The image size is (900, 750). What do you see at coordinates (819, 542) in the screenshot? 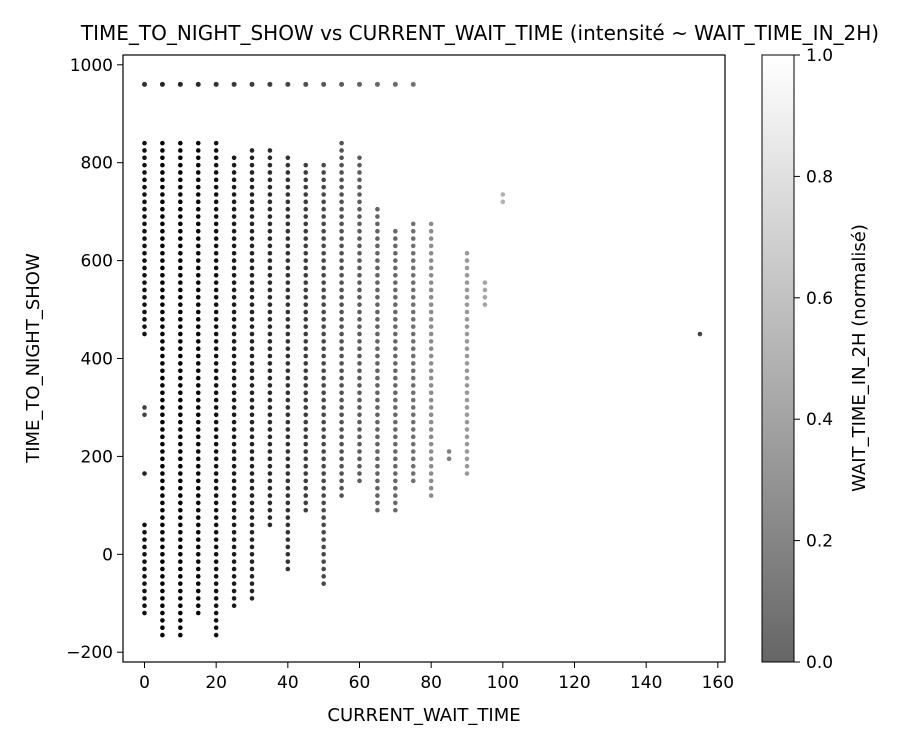
I see `colorbar-tick-label: 0.2` at bounding box center [819, 542].